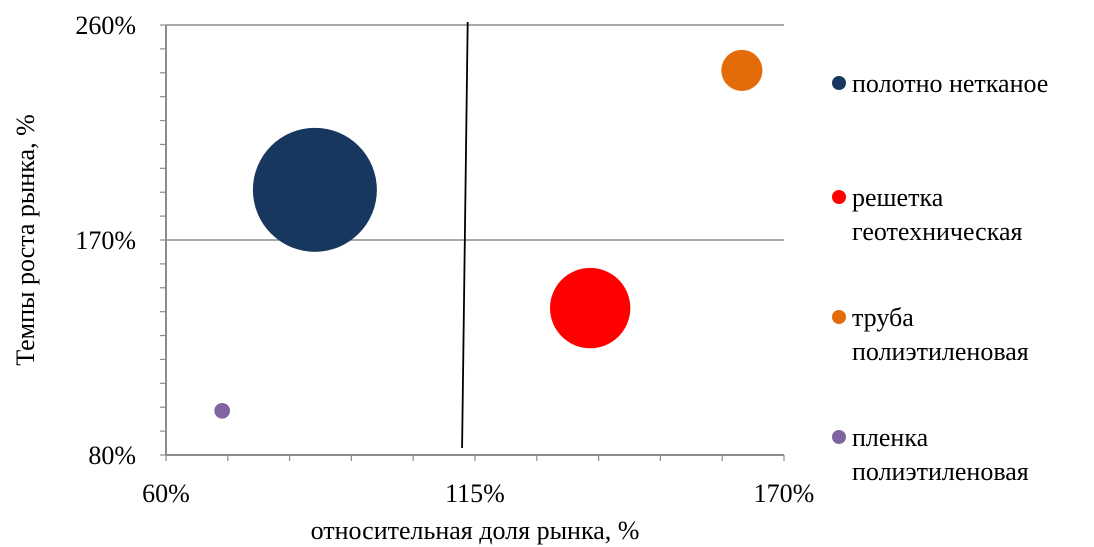 This screenshot has height=547, width=1094. Describe the element at coordinates (950, 83) in the screenshot. I see `legend-label-0: полотно нетканое` at that location.